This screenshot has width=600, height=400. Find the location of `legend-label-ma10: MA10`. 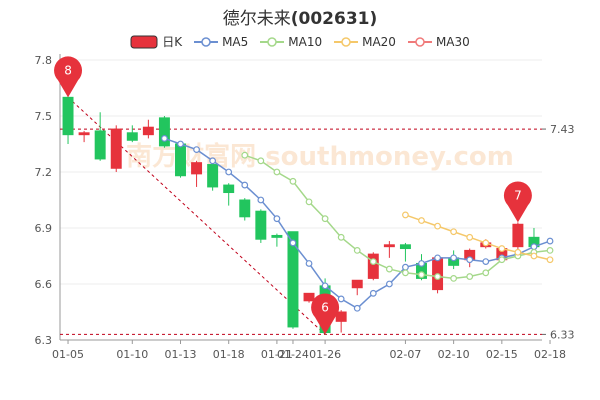

legend-label-ma10: MA10 is located at coordinates (305, 41).